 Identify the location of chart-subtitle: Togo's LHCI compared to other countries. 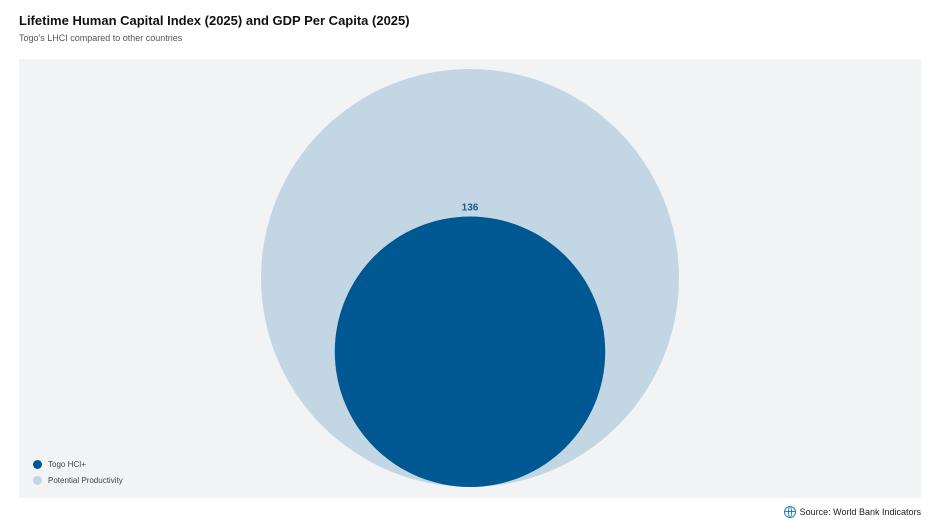
(101, 38).